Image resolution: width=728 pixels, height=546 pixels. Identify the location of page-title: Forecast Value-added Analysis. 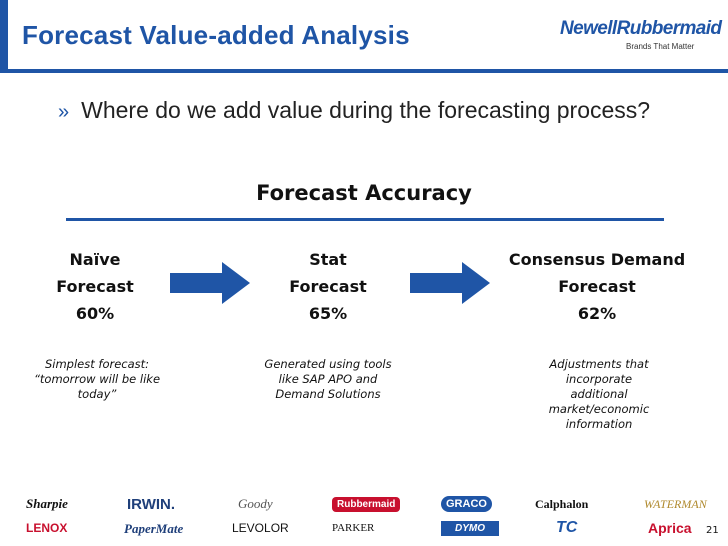
(216, 35).